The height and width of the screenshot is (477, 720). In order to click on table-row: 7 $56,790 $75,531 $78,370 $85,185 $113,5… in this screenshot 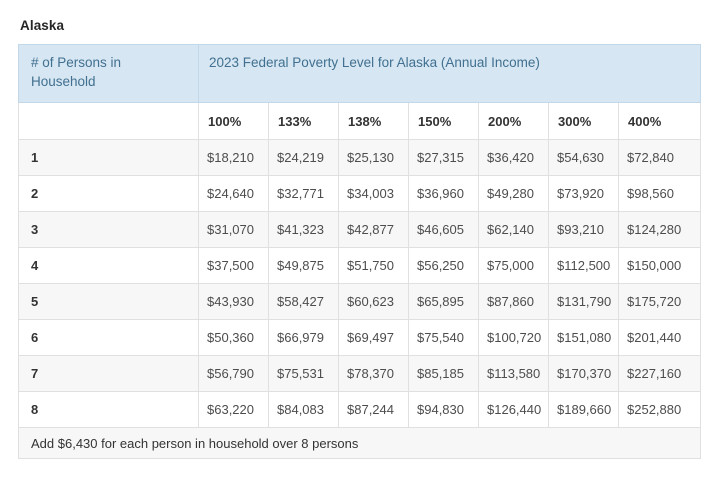, I will do `click(360, 373)`.